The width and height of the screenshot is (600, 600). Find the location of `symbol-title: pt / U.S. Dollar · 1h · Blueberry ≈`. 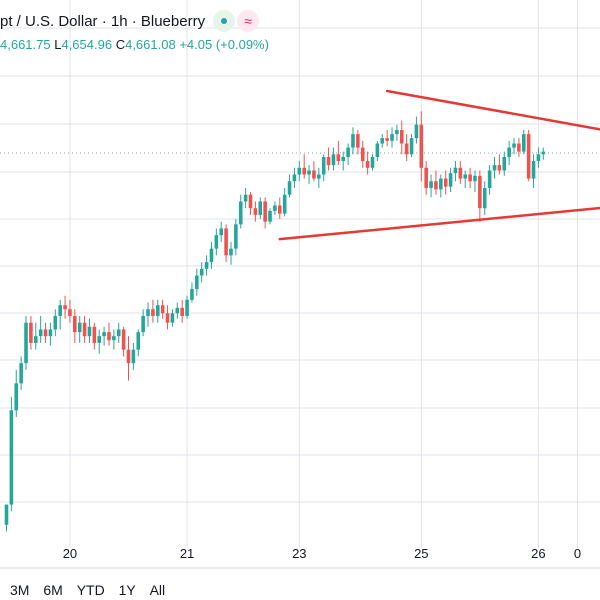

symbol-title: pt / U.S. Dollar · 1h · Blueberry ≈ is located at coordinates (130, 21).